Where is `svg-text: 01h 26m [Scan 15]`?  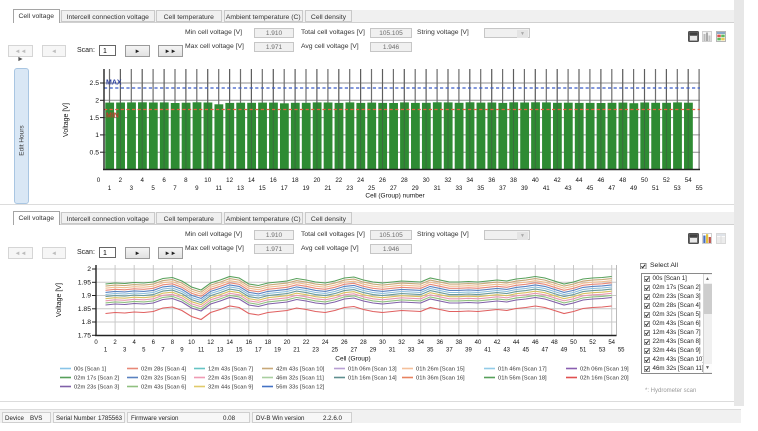 svg-text: 01h 26m [Scan 15] is located at coordinates (440, 370).